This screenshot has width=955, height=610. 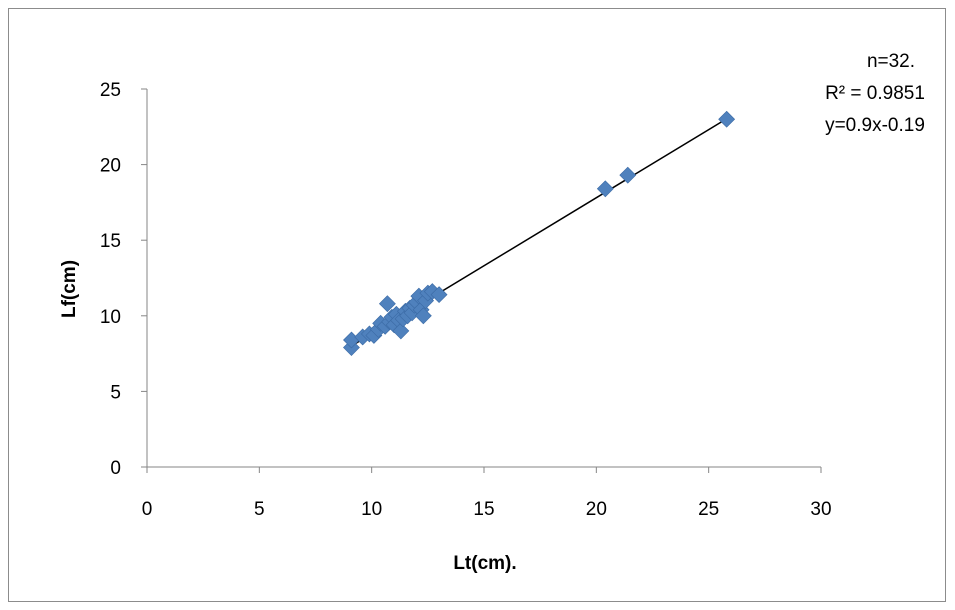 I want to click on y-tick-label: 15, so click(x=110, y=241).